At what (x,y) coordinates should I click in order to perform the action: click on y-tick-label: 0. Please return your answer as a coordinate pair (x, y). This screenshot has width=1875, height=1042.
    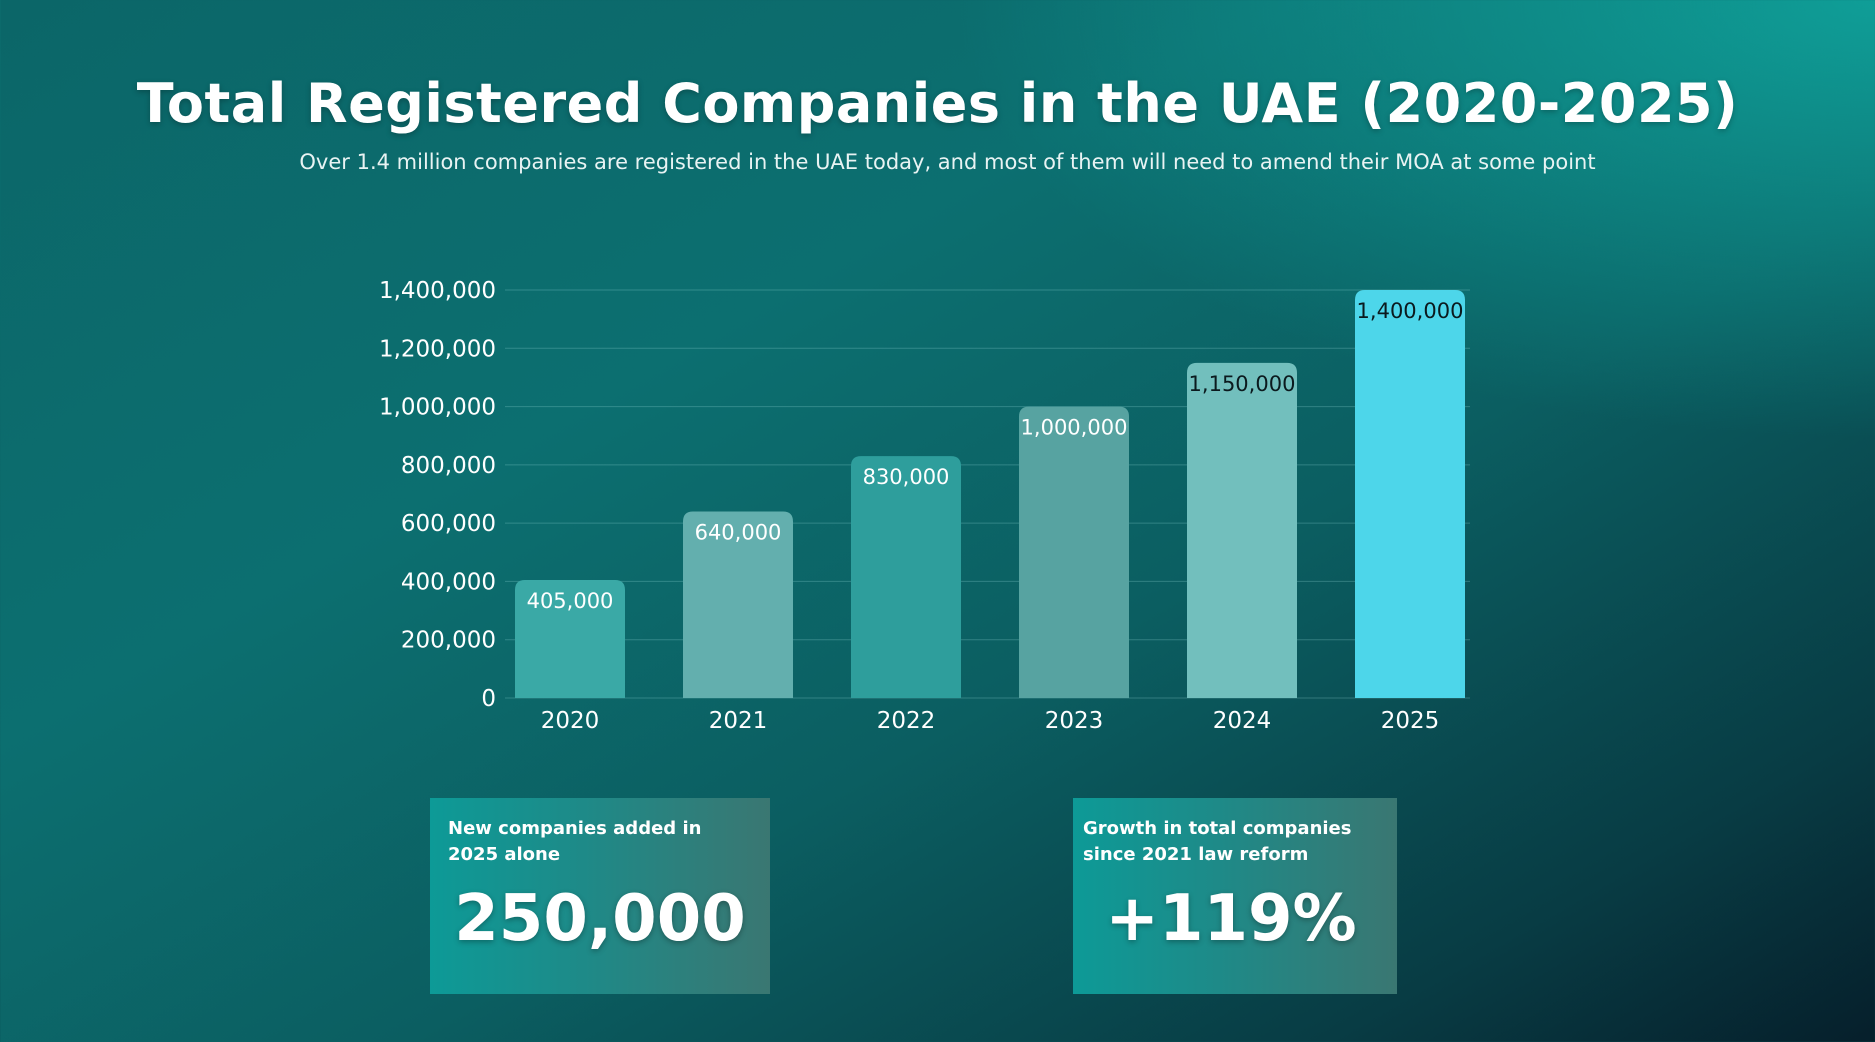
    Looking at the image, I should click on (488, 699).